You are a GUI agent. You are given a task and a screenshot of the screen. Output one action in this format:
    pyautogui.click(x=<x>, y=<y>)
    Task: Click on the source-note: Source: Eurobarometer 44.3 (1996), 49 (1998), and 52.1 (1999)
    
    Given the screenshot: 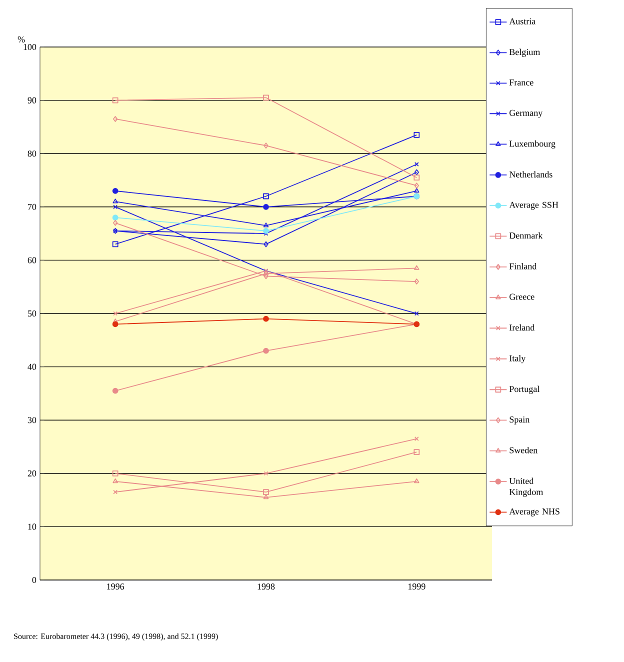 What is the action you would take?
    pyautogui.click(x=116, y=637)
    